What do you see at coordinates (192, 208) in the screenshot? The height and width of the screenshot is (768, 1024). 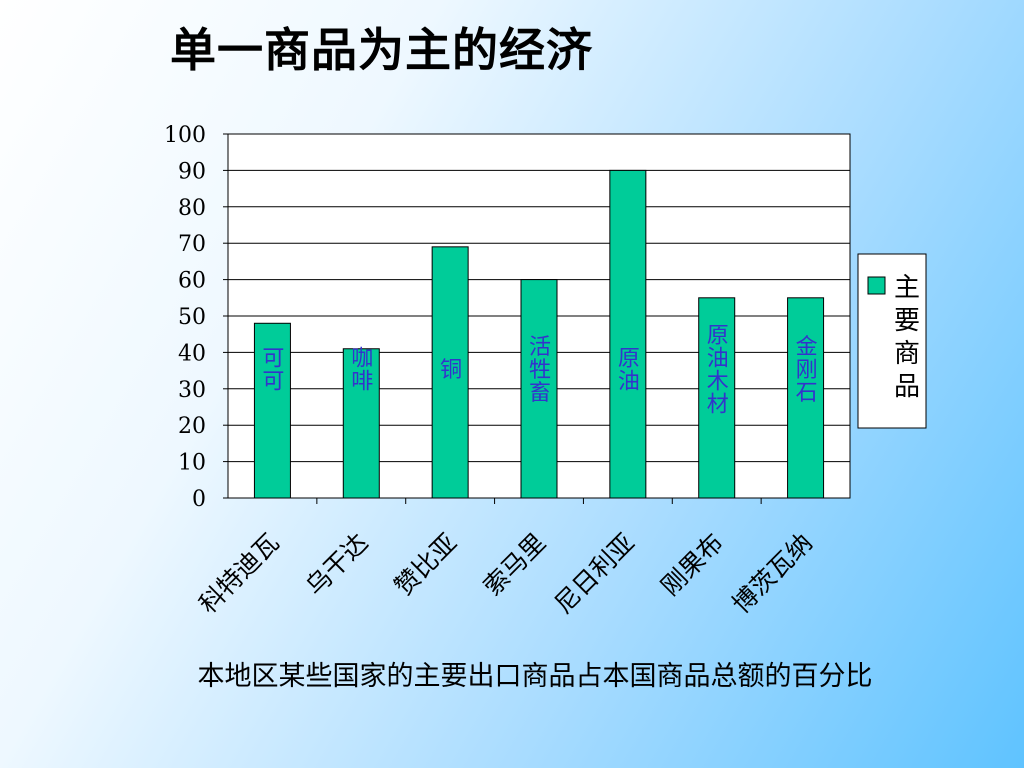 I see `y-tick-label: 80` at bounding box center [192, 208].